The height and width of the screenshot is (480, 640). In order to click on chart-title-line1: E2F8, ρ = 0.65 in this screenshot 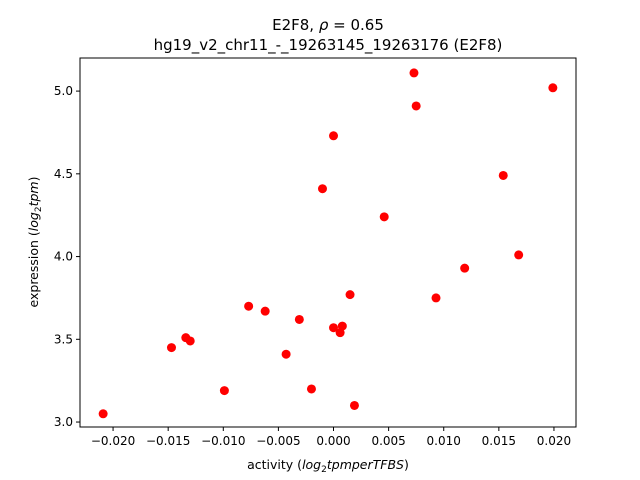, I will do `click(328, 25)`.